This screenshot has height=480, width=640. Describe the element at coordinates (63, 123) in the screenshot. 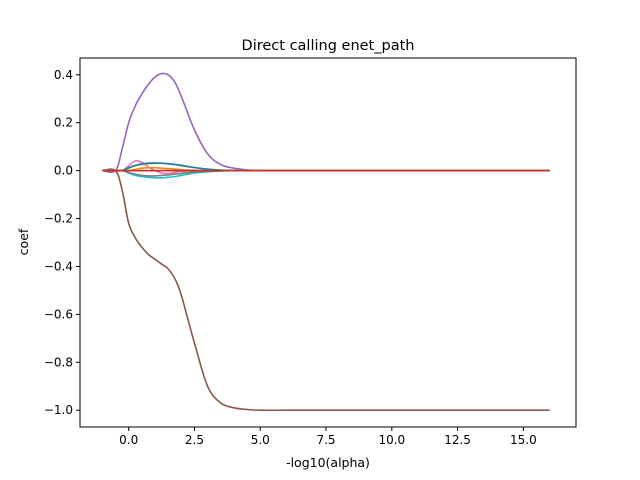

I see `y-tick-label: 0.2` at that location.